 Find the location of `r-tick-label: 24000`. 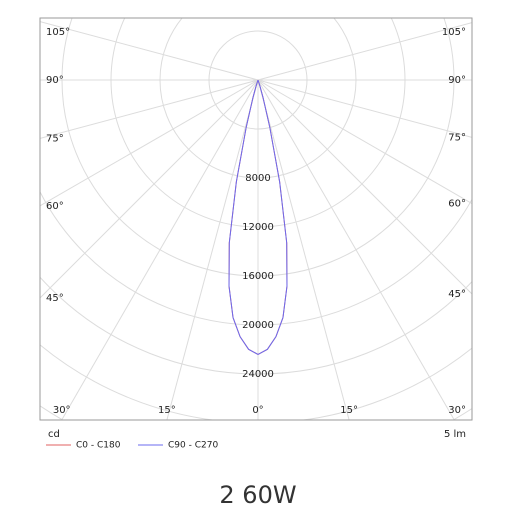

r-tick-label: 24000 is located at coordinates (258, 374).